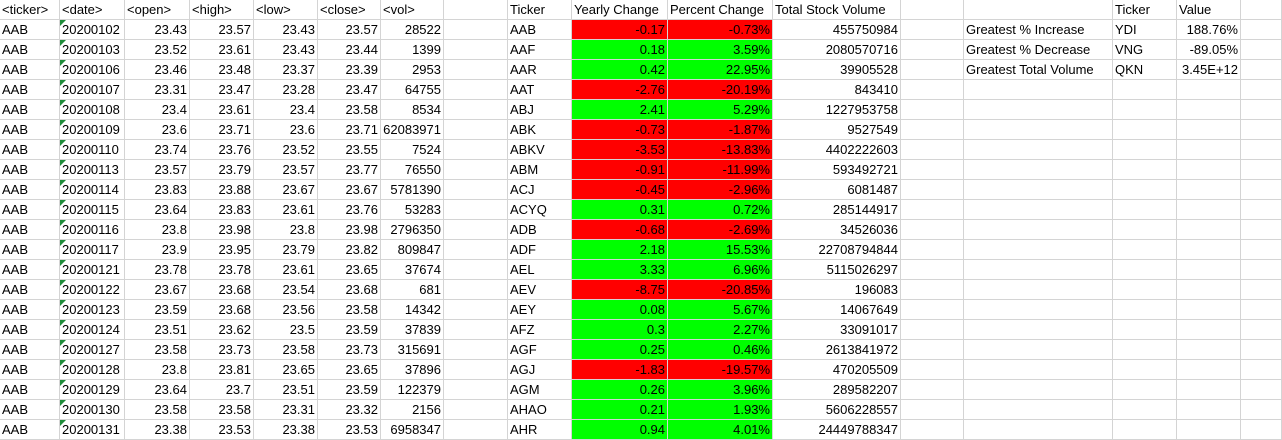 The height and width of the screenshot is (440, 1282). I want to click on high-cell: 23.48, so click(222, 70).